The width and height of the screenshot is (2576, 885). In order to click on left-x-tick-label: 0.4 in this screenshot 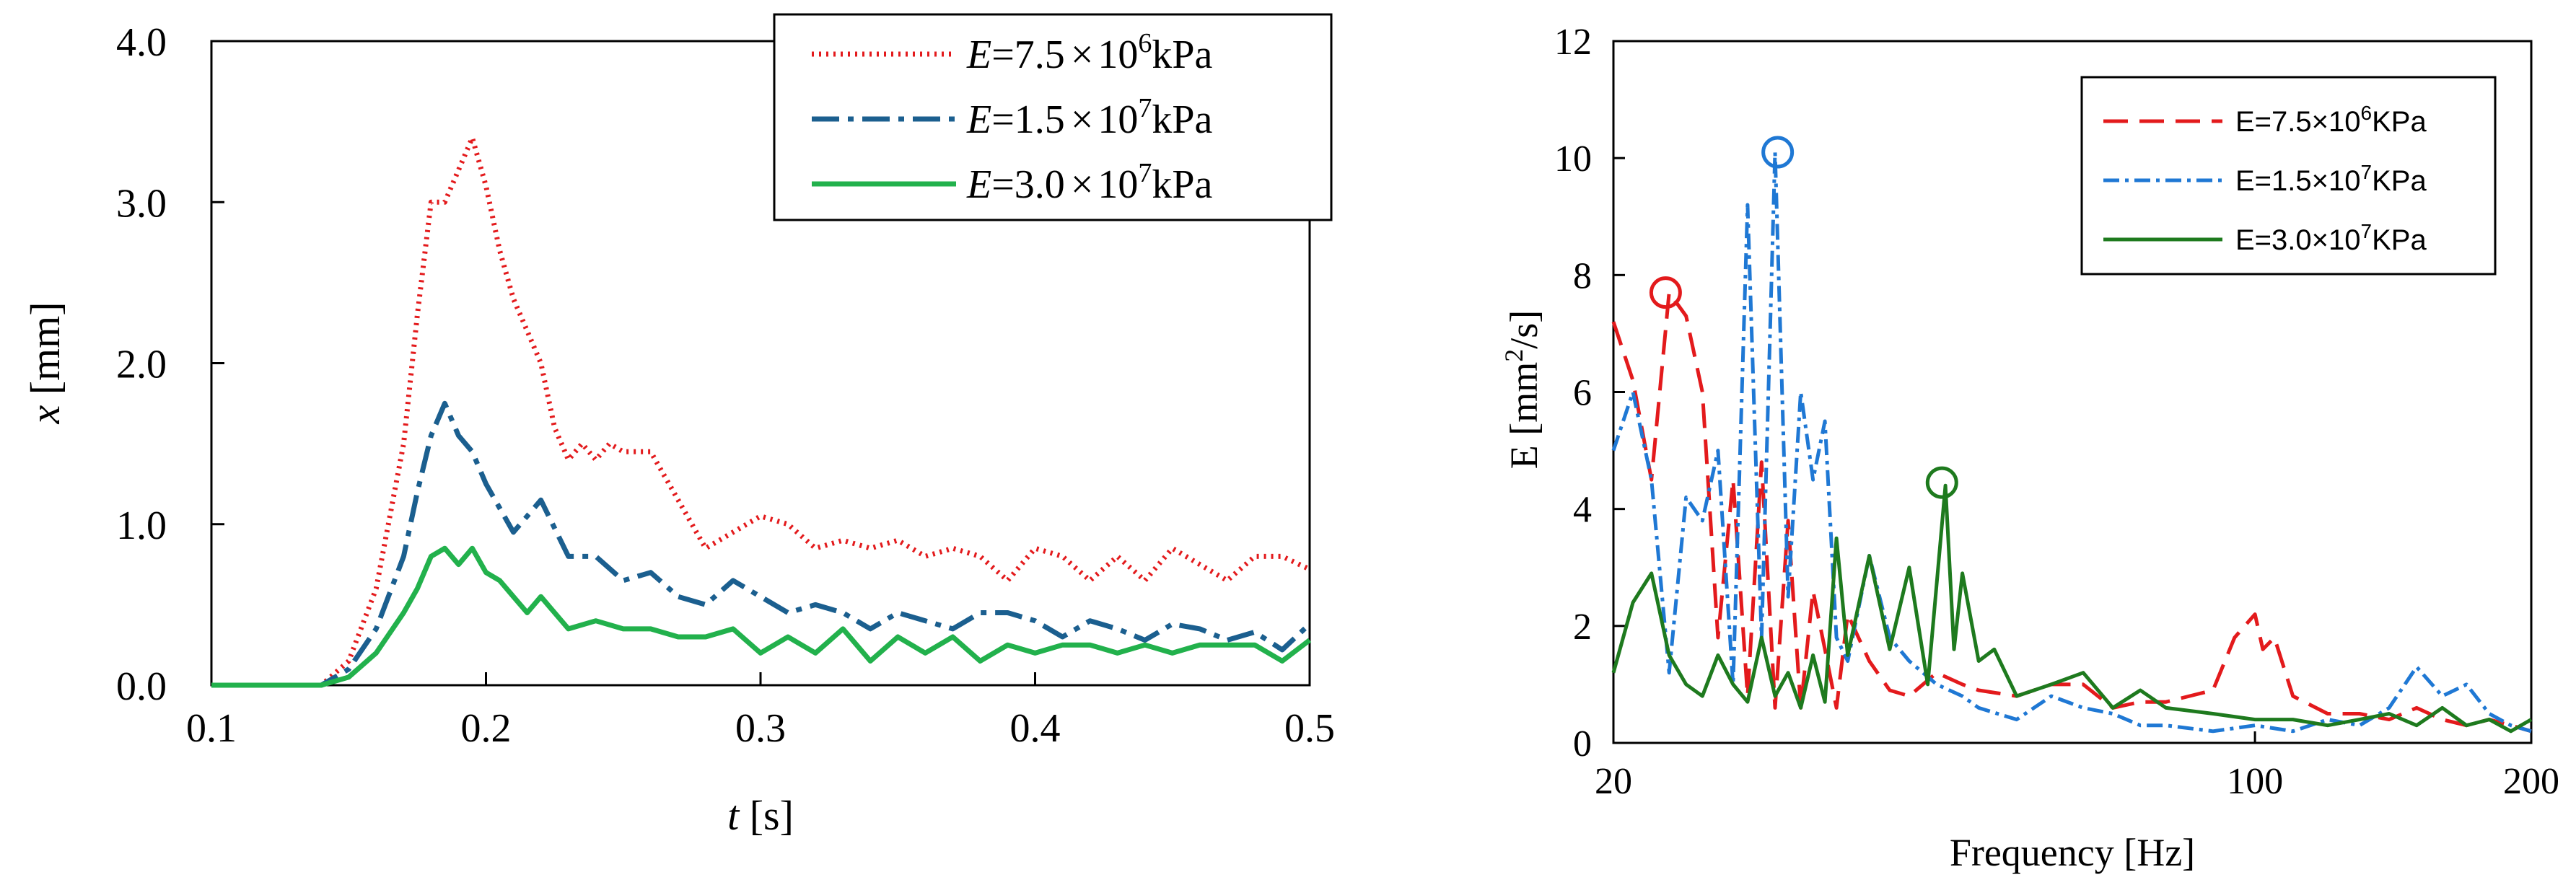, I will do `click(1035, 728)`.